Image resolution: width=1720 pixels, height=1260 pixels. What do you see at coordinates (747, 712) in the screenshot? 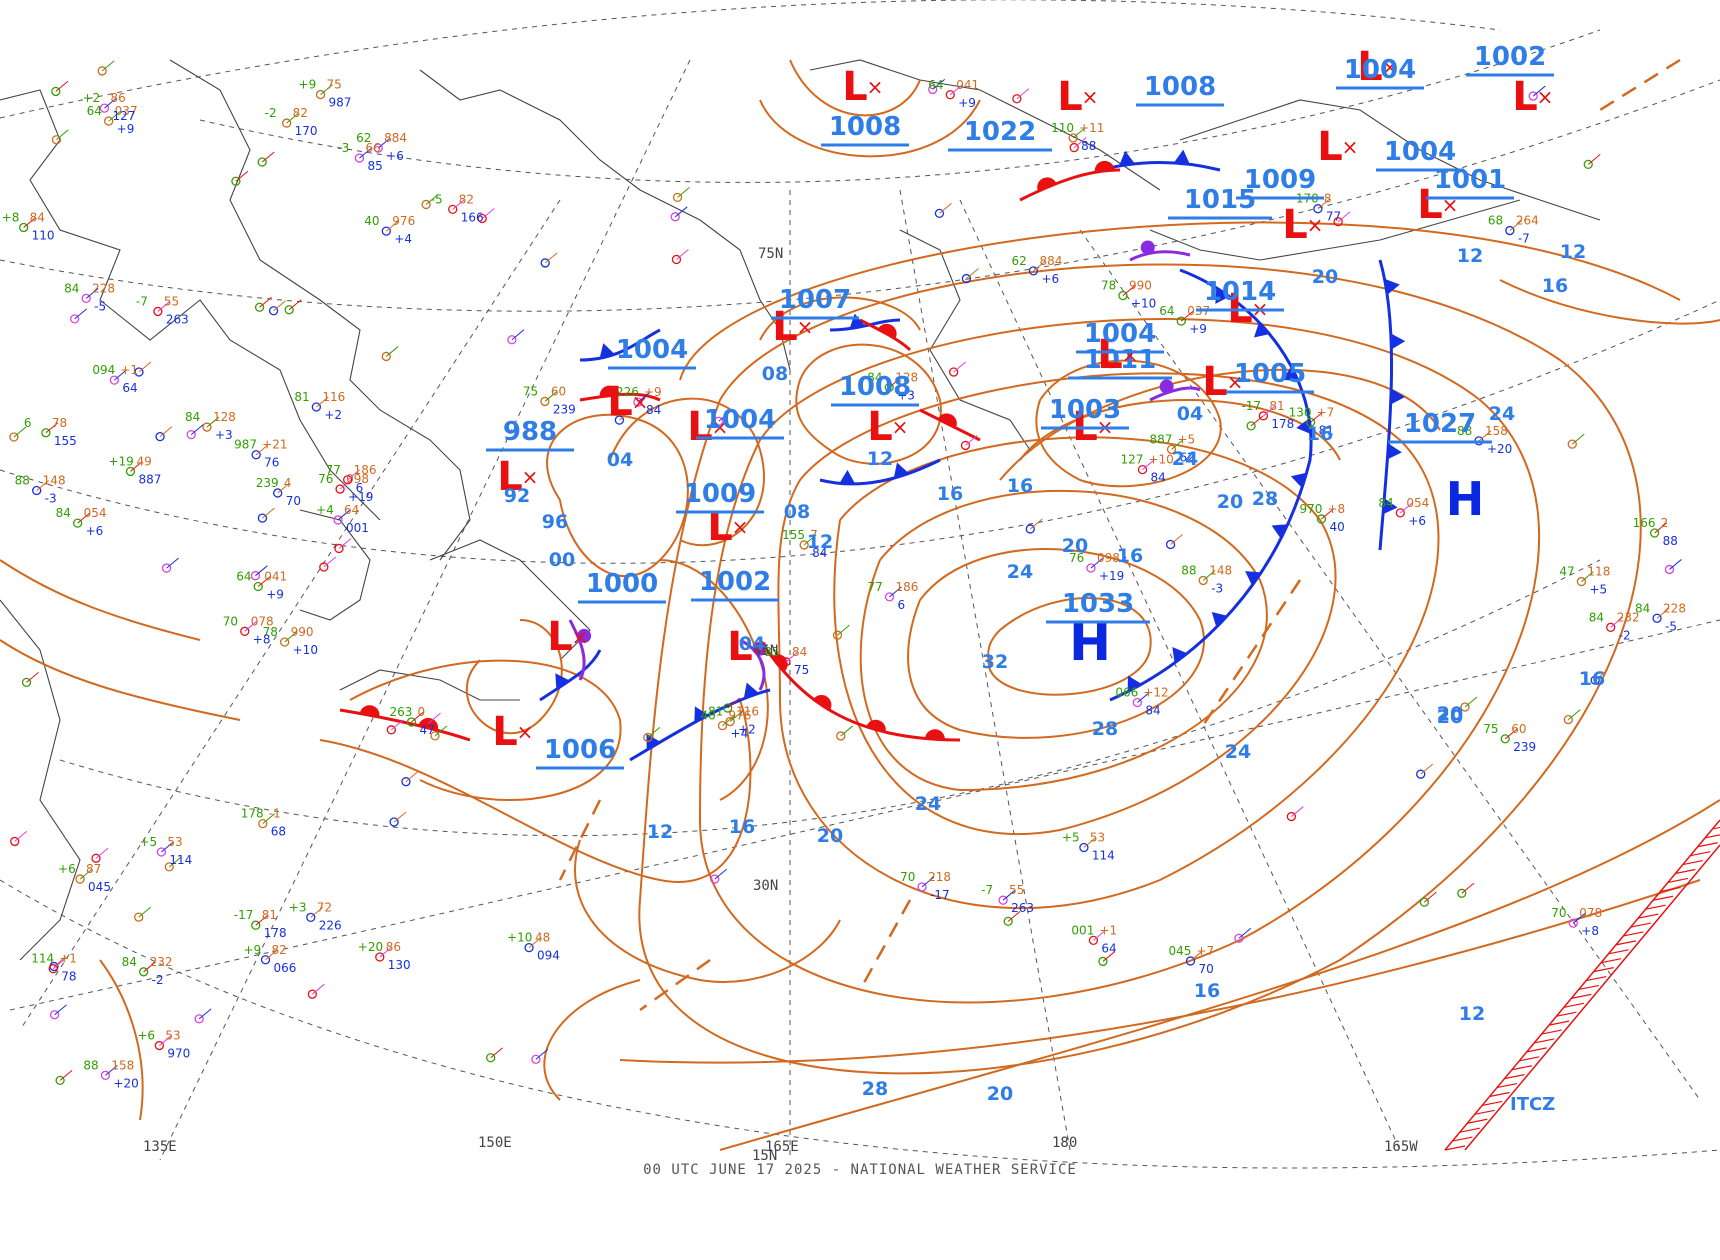
I see `obs-pressure: 116` at bounding box center [747, 712].